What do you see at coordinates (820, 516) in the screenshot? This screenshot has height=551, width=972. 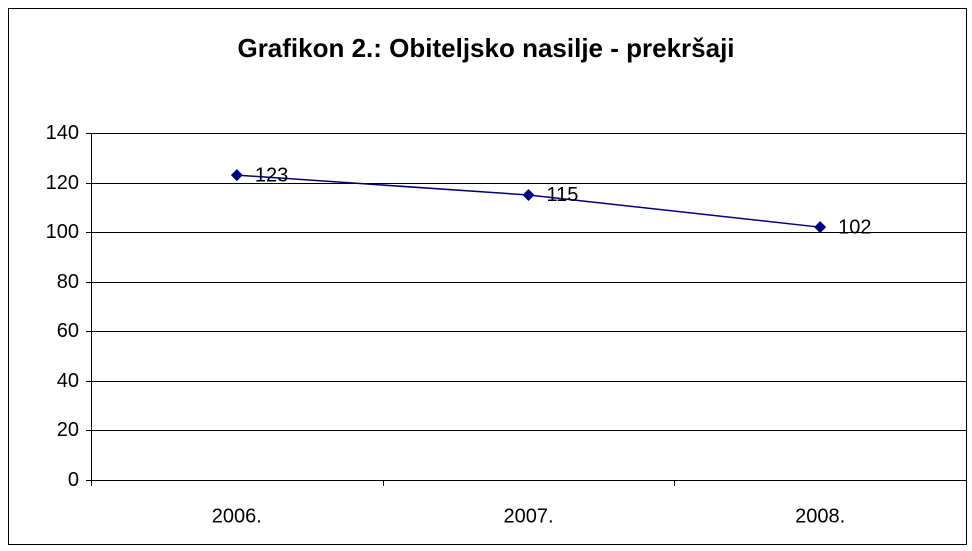 I see `x-tick-label: 2008.` at bounding box center [820, 516].